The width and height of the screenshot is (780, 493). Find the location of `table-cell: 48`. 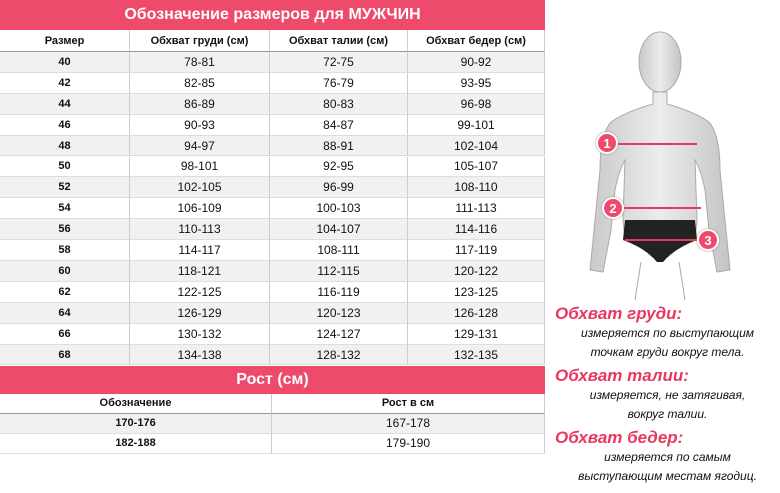

table-cell: 48 is located at coordinates (65, 146).